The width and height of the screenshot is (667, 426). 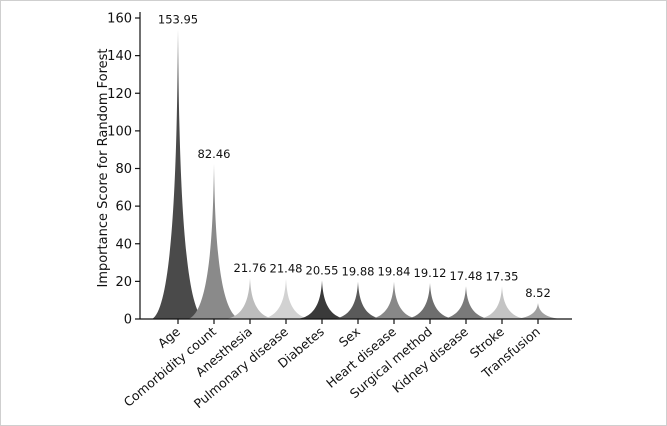 What do you see at coordinates (128, 320) in the screenshot?
I see `y-tick-label: 0` at bounding box center [128, 320].